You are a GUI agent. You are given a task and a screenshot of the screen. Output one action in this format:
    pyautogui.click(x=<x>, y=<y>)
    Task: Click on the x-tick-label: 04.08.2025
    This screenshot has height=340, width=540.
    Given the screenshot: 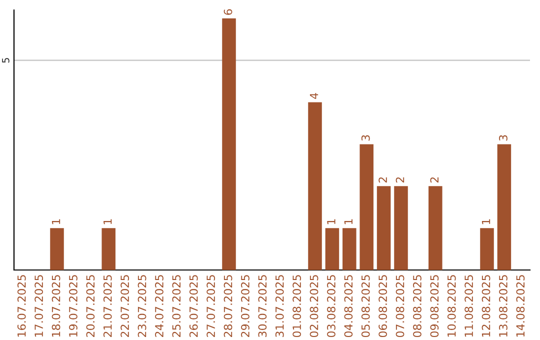 What is the action you would take?
    pyautogui.click(x=348, y=306)
    